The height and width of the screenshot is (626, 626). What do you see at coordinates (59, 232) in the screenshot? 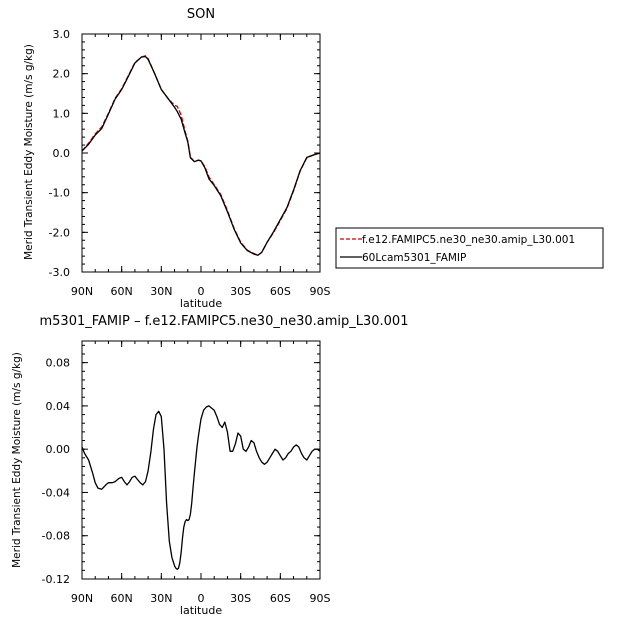
I see `y-tick-label: -2.0` at bounding box center [59, 232].